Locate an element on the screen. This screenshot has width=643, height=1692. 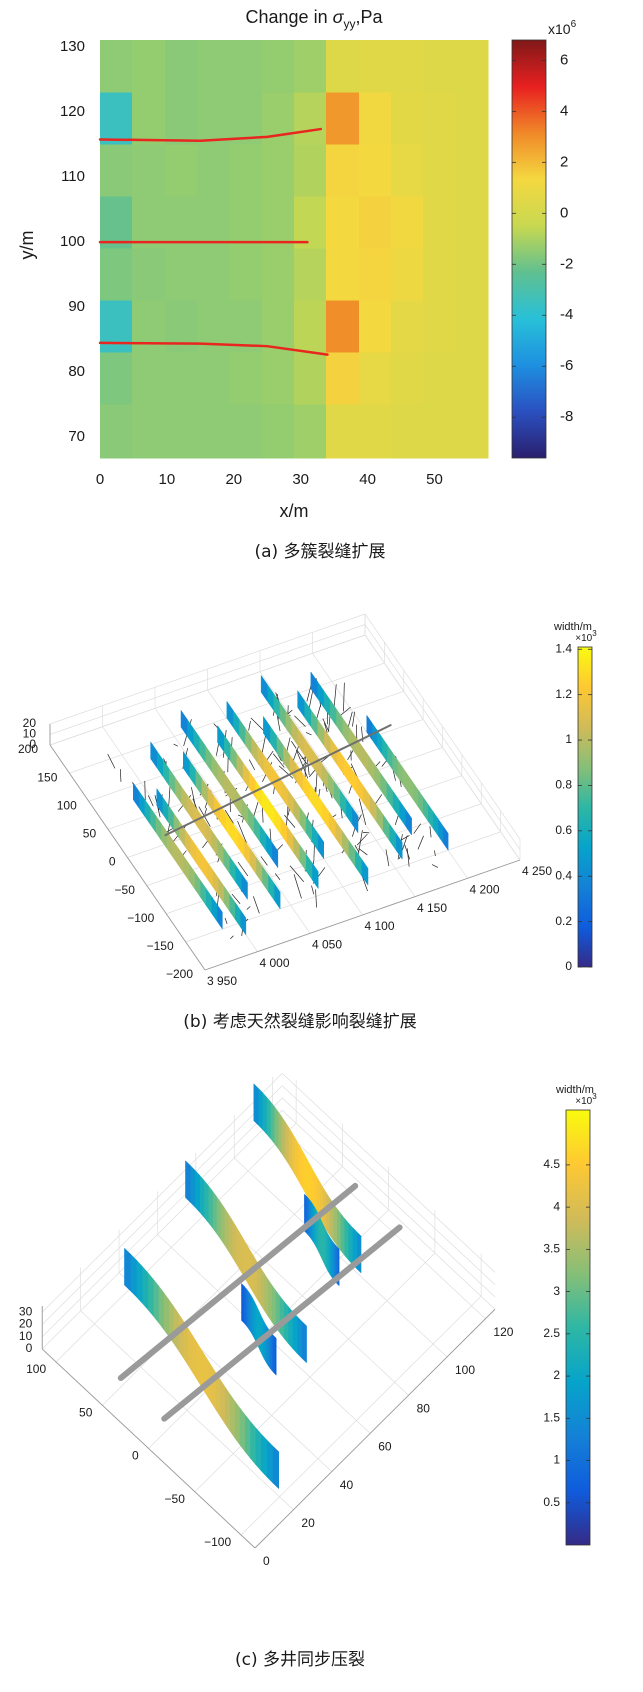
chart-title: Change in σyy,Pa is located at coordinates (315, 19).